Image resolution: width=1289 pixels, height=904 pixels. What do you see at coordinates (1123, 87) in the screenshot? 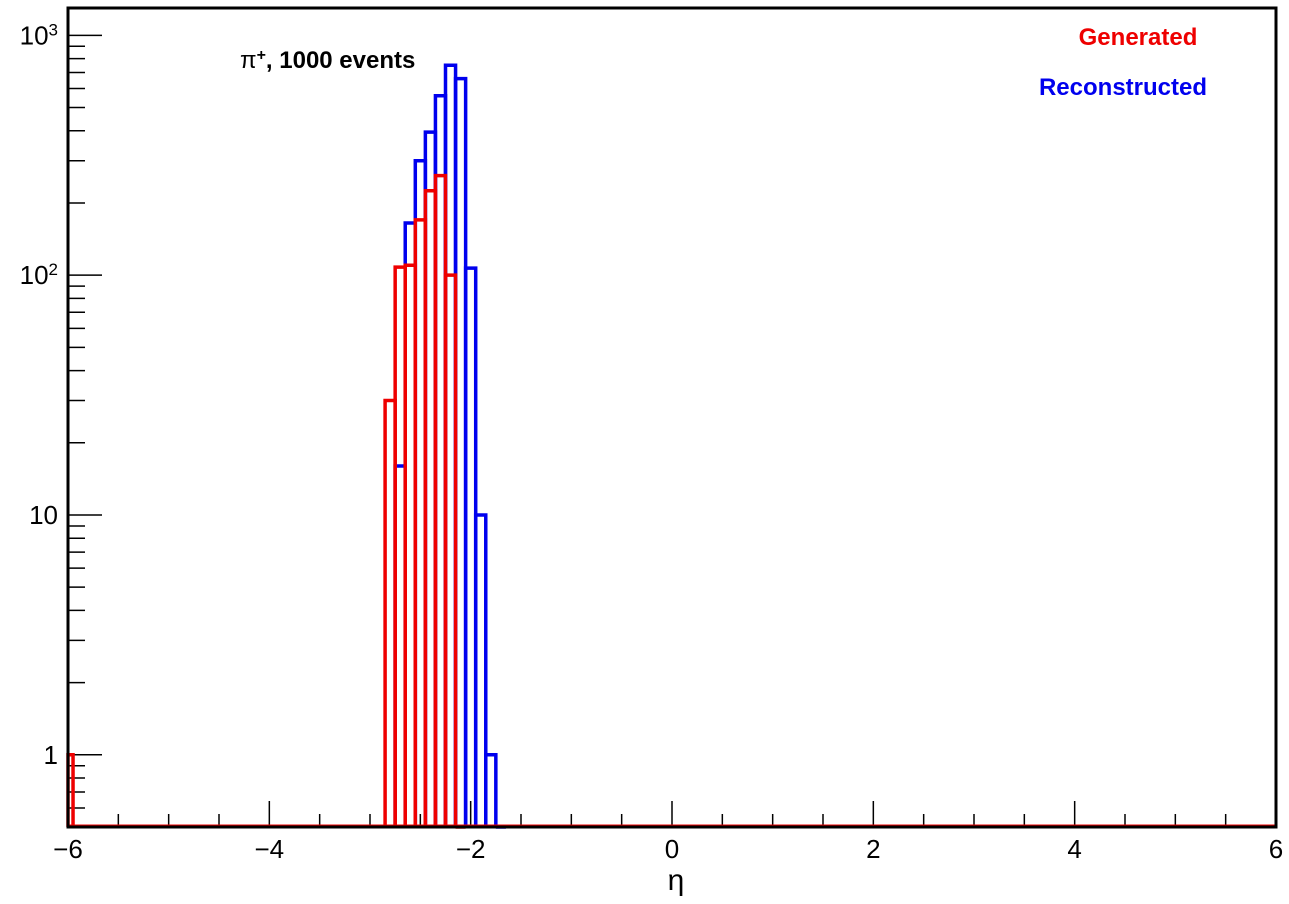
I see `legend-entry-reconstructed: Reconstructed` at bounding box center [1123, 87].